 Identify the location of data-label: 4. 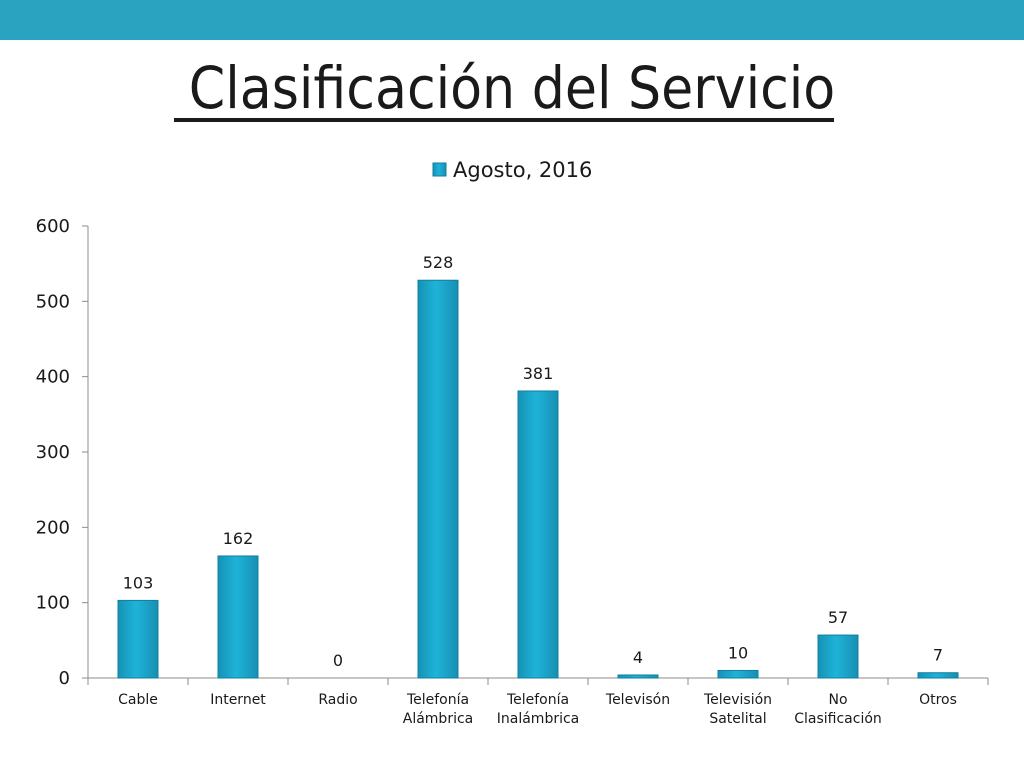
(638, 657).